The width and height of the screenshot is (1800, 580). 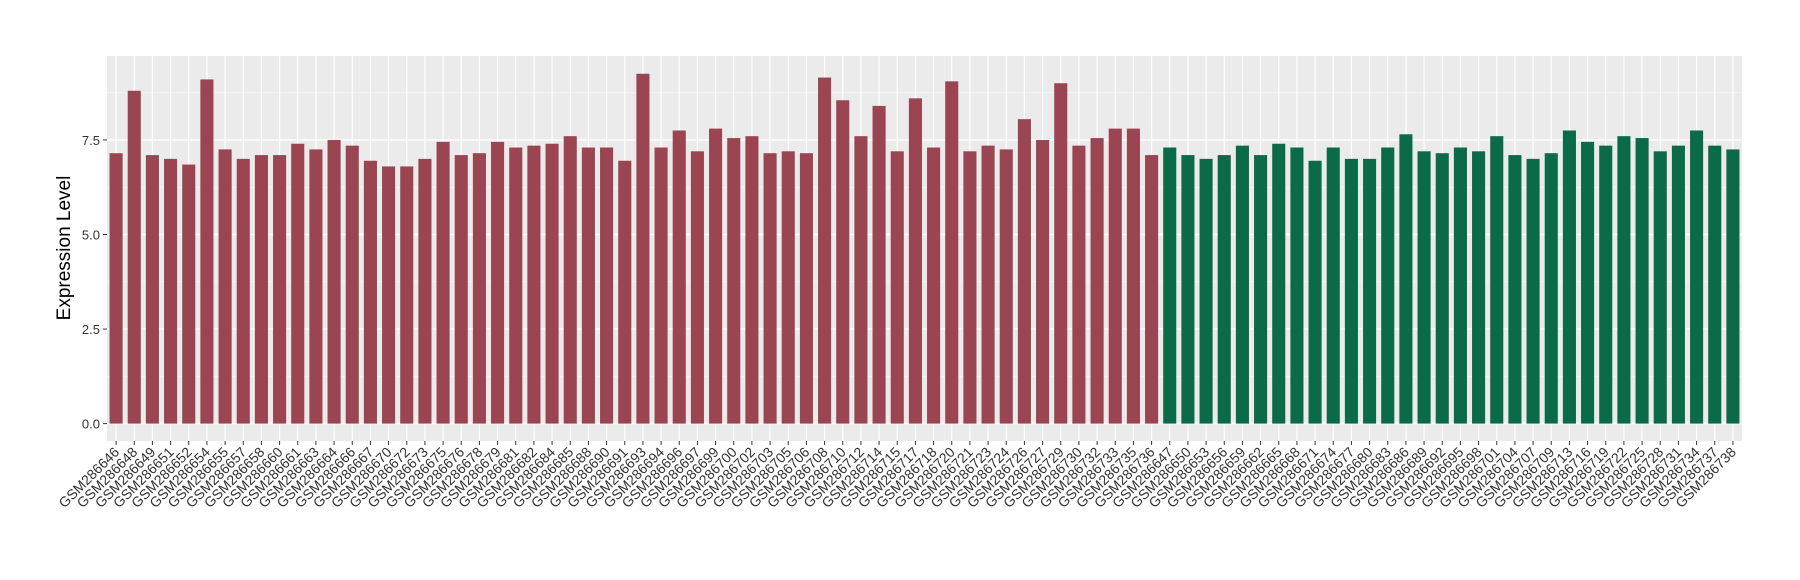 What do you see at coordinates (91, 235) in the screenshot?
I see `y-tick-label: 5.0` at bounding box center [91, 235].